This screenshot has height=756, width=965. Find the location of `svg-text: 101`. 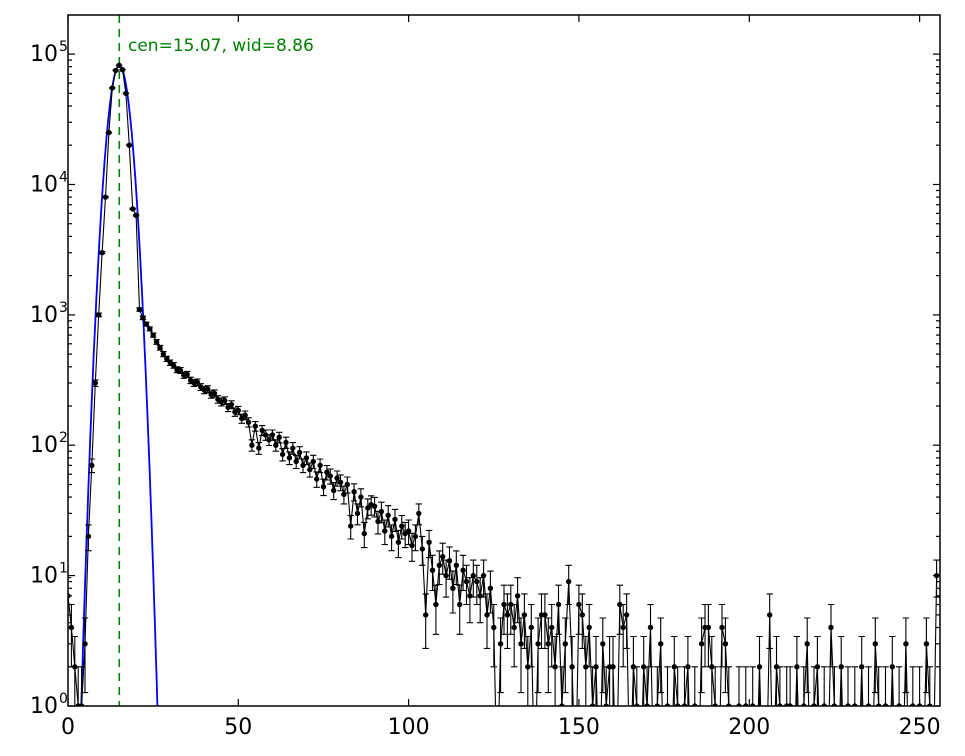

svg-text: 101 is located at coordinates (49, 575).